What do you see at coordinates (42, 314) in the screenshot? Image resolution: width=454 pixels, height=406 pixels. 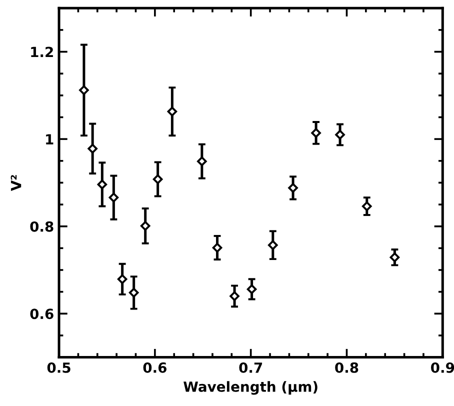 I see `y-tick-label: 0.6` at bounding box center [42, 314].